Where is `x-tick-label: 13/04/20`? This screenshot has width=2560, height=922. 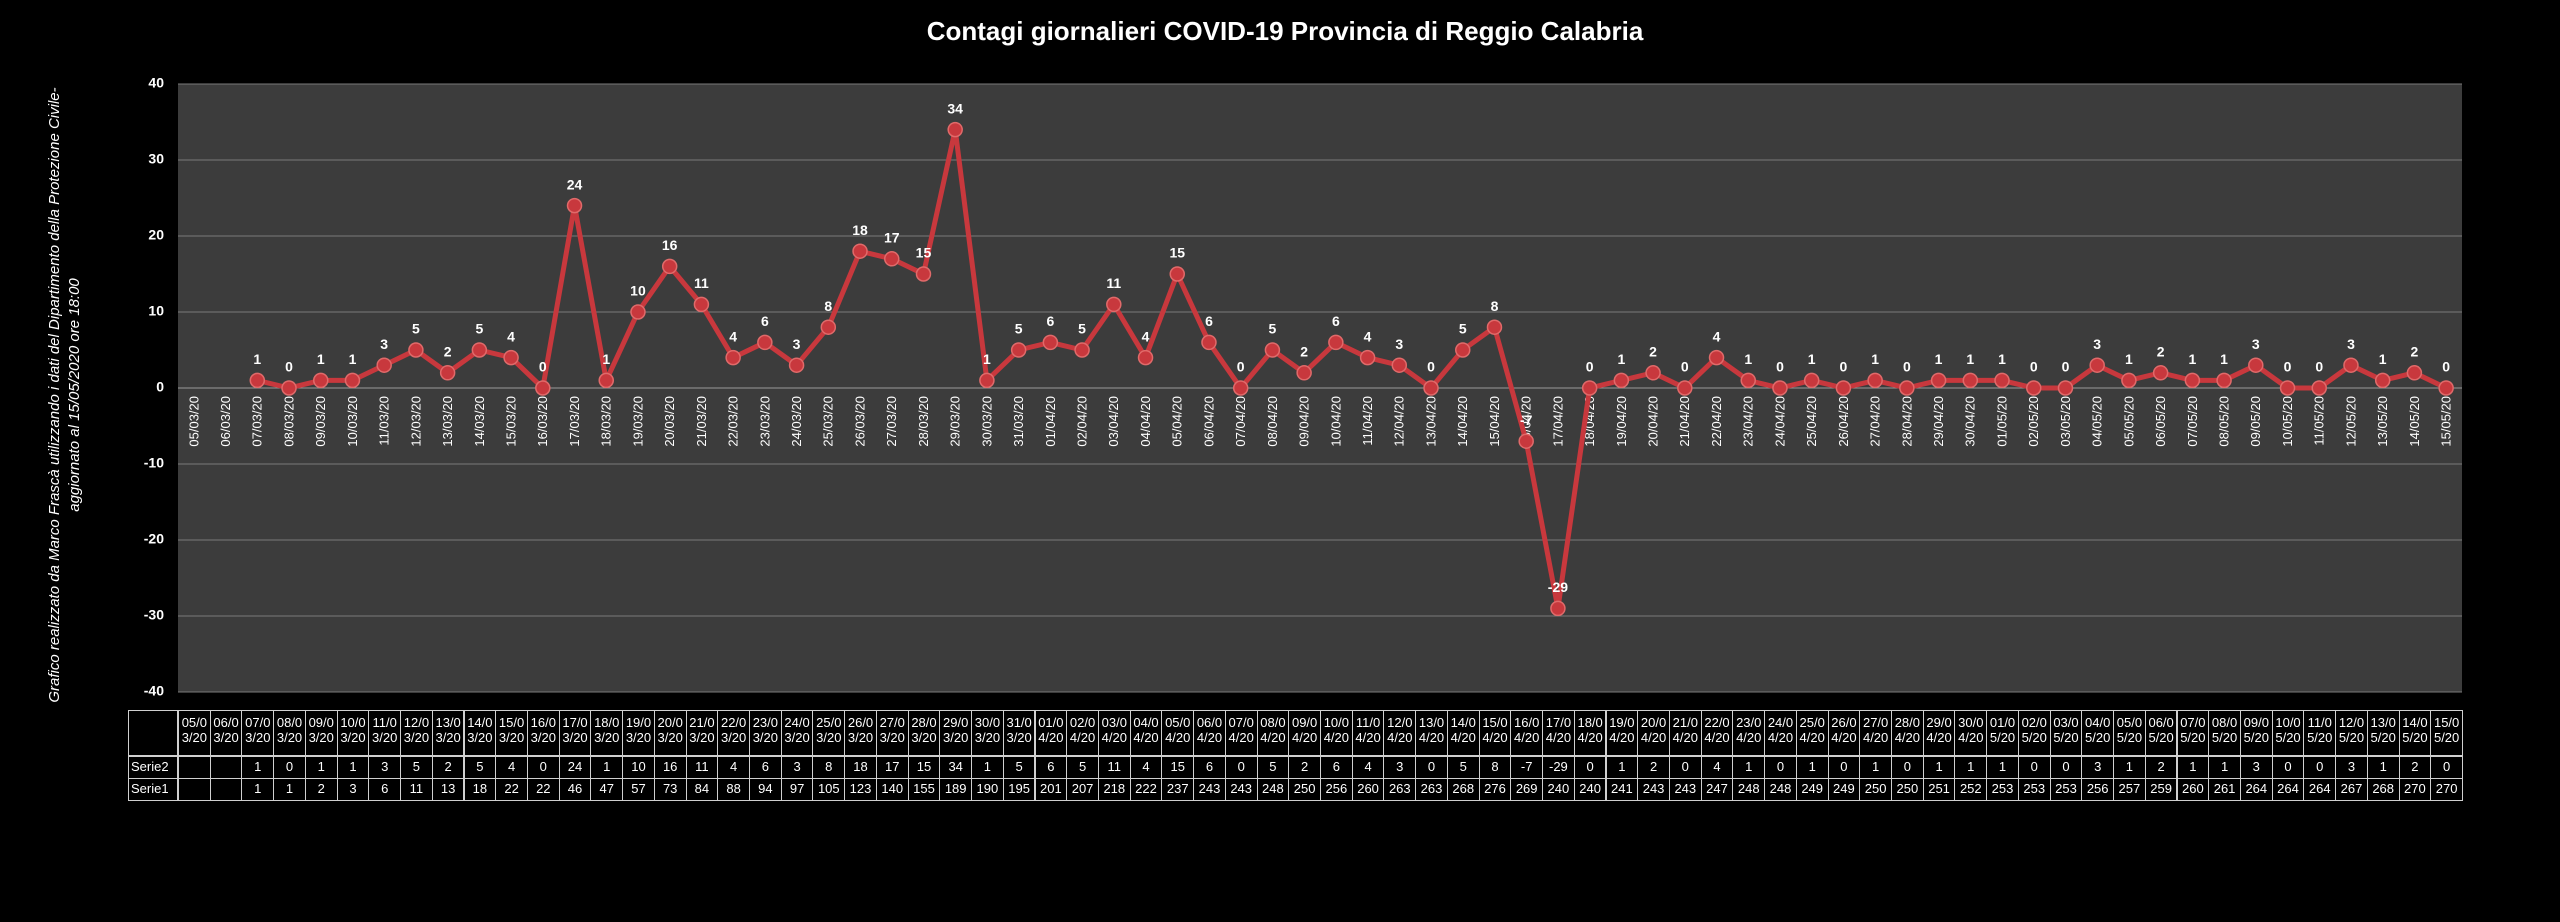 x-tick-label: 13/04/20 is located at coordinates (1430, 421).